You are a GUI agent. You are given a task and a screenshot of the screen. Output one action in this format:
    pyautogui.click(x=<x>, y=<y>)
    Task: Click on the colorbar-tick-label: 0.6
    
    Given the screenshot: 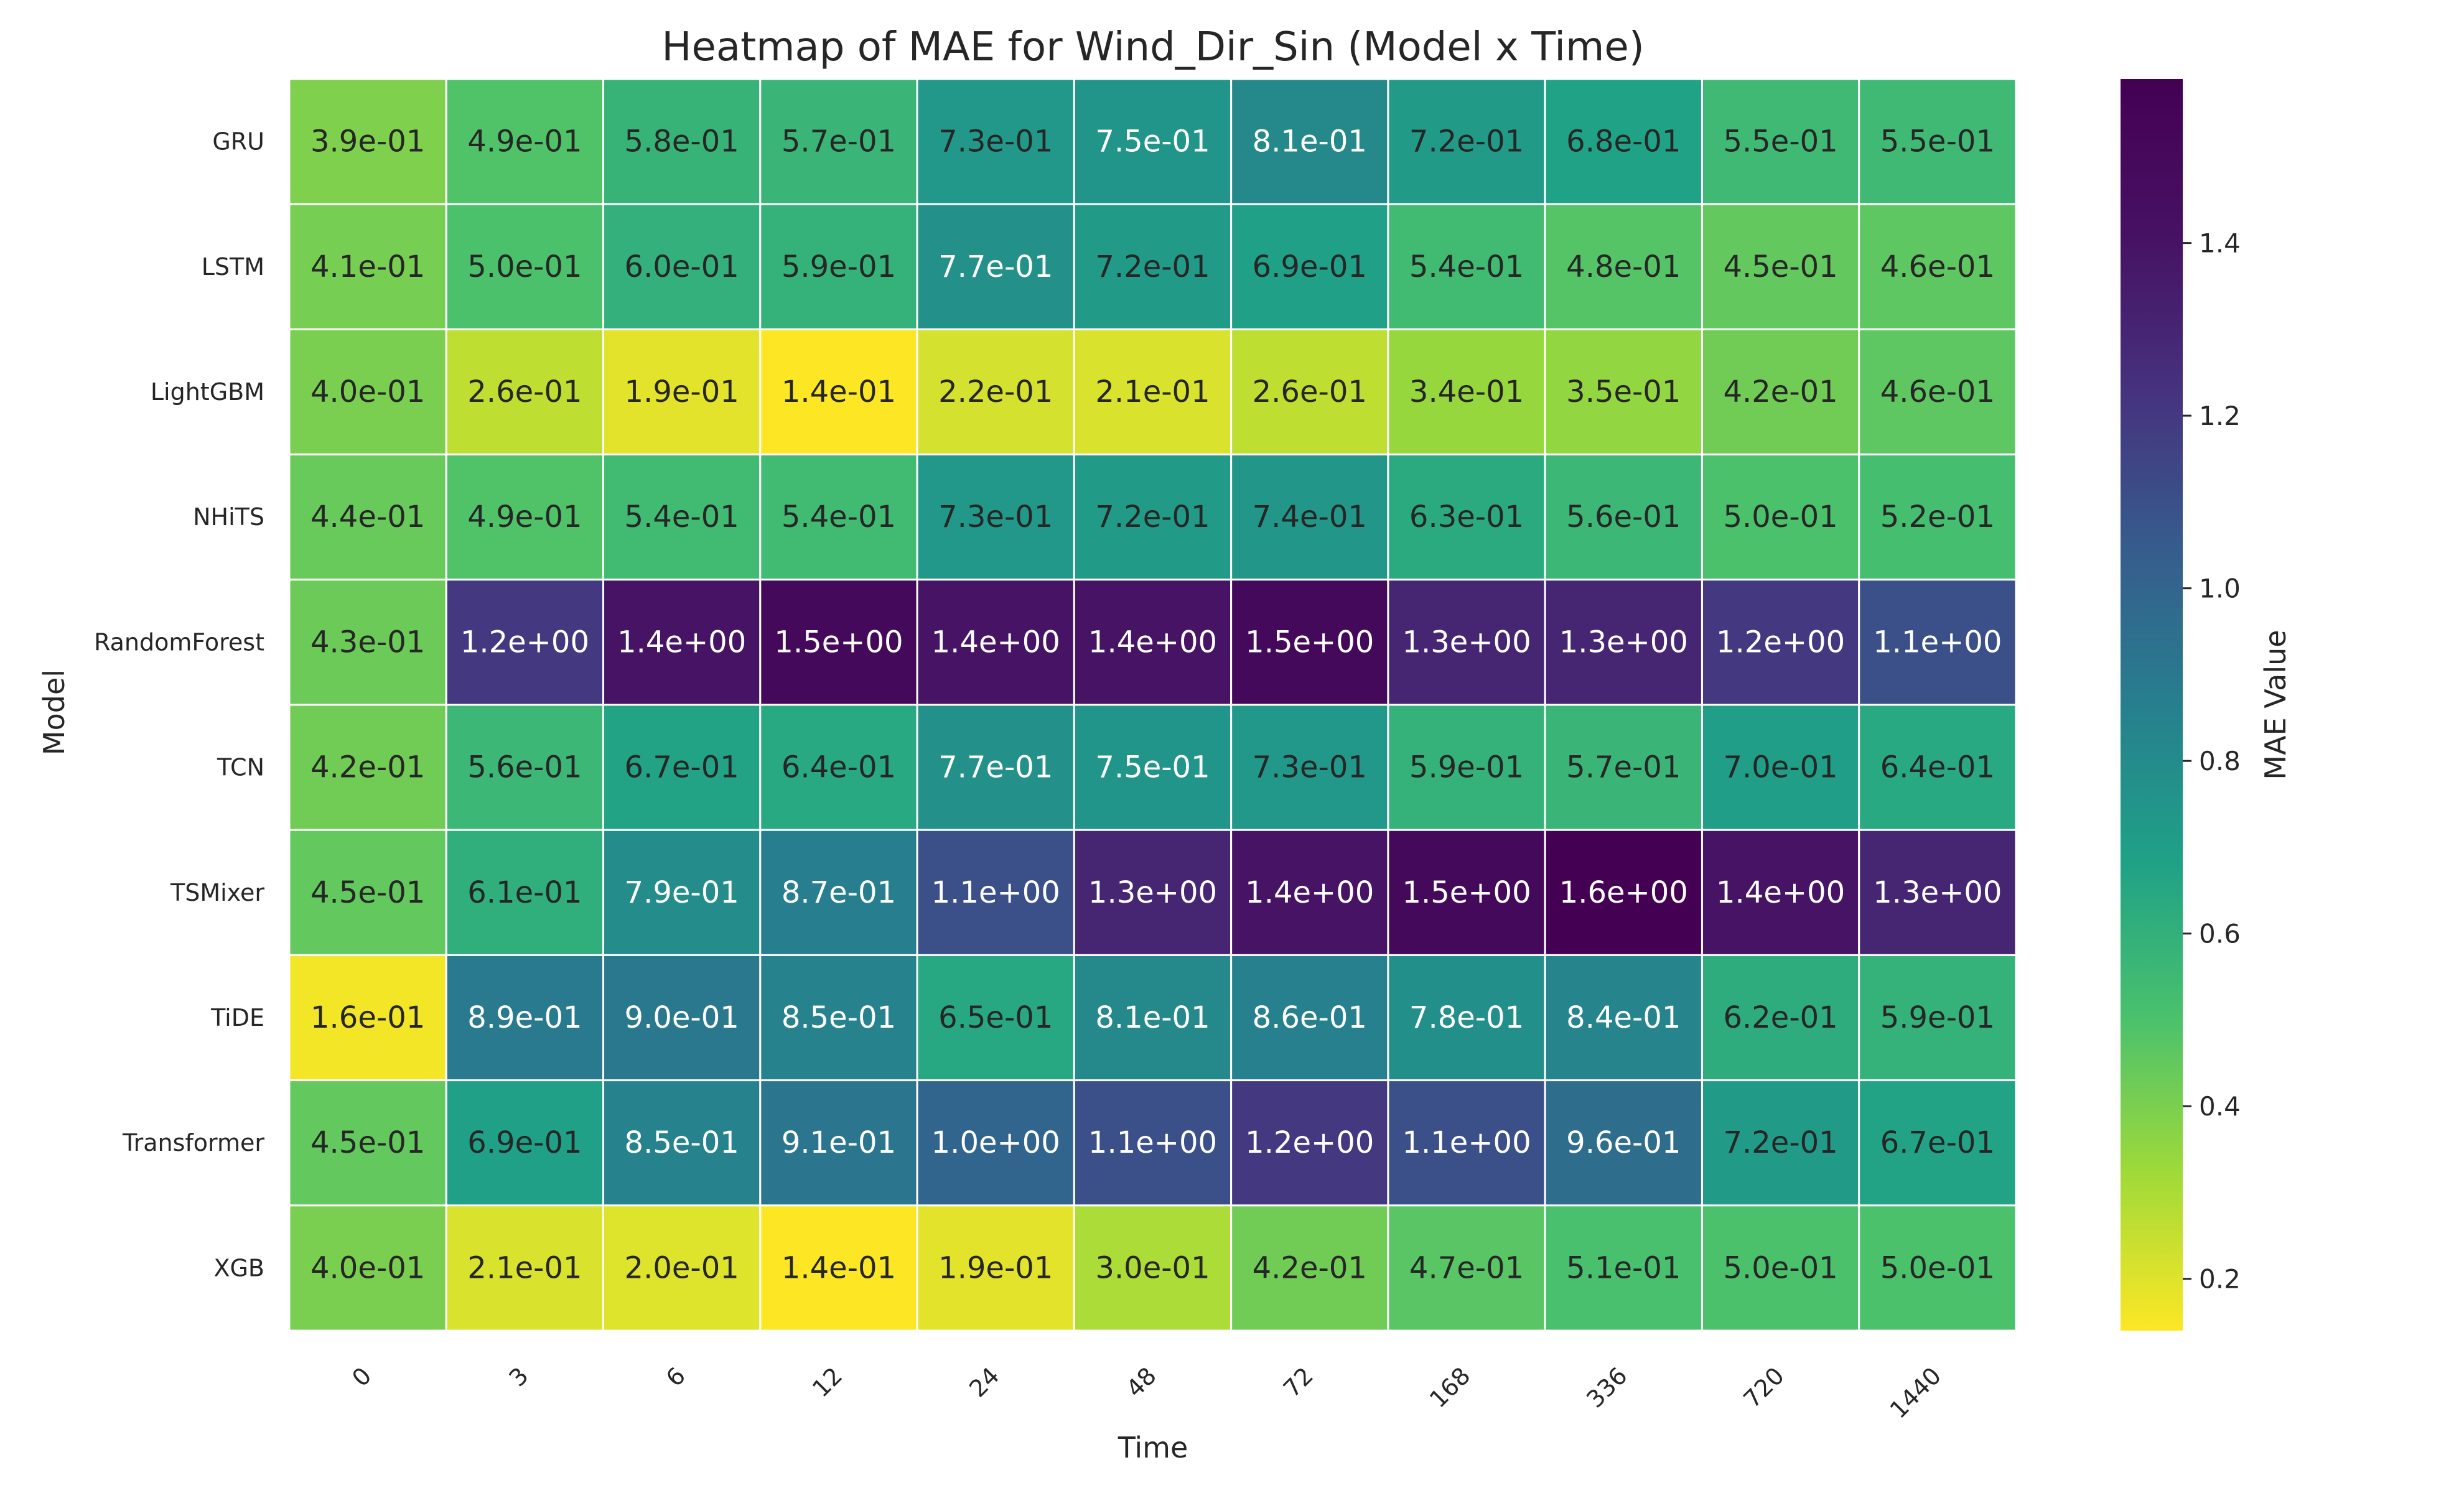 What is the action you would take?
    pyautogui.click(x=2220, y=934)
    